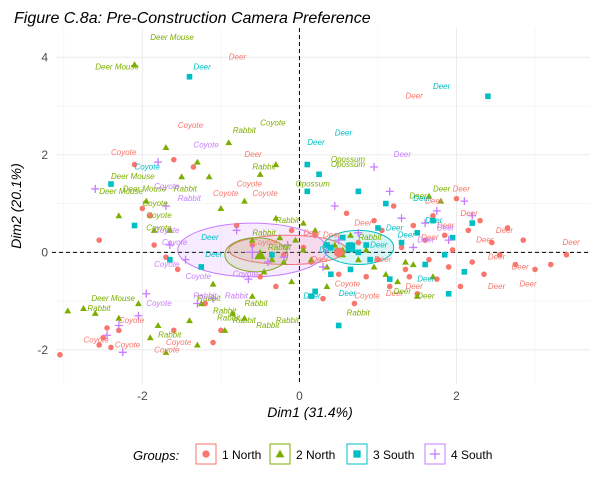  I want to click on point-label: Deer Mouse, so click(172, 37).